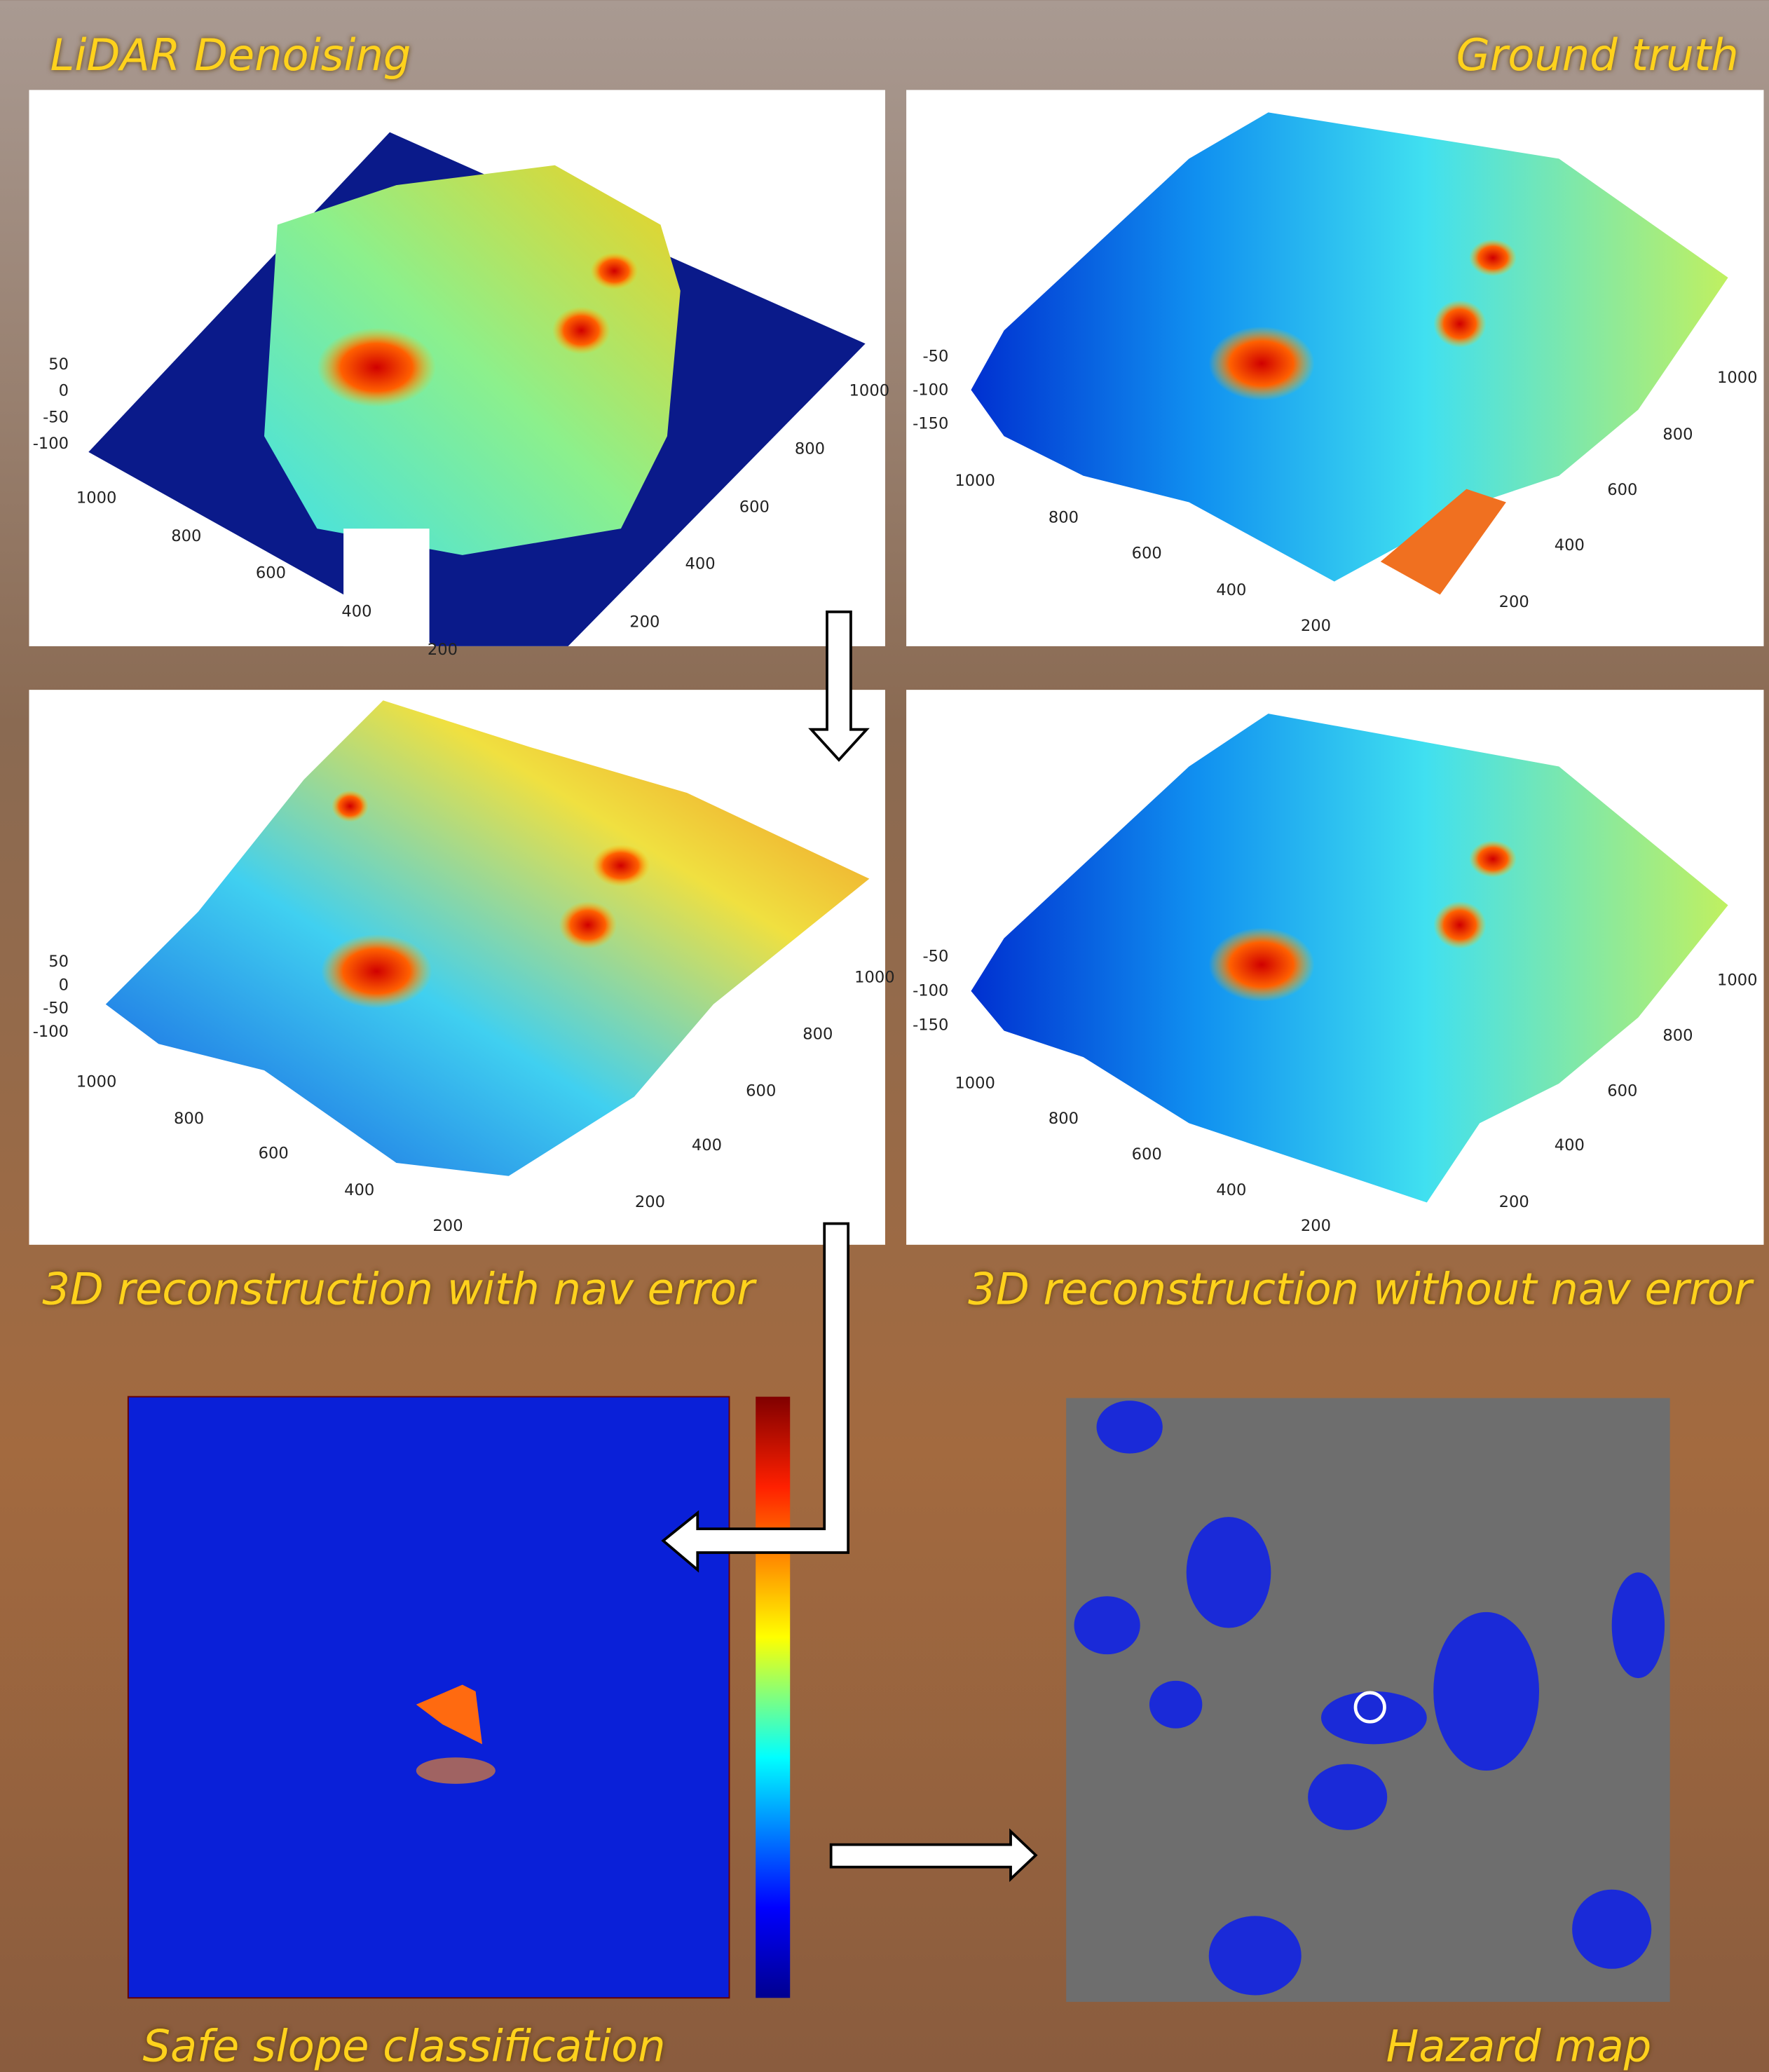 Image resolution: width=1769 pixels, height=2072 pixels. What do you see at coordinates (399, 1289) in the screenshot?
I see `panel-title: 3D reconstruction with nav error` at bounding box center [399, 1289].